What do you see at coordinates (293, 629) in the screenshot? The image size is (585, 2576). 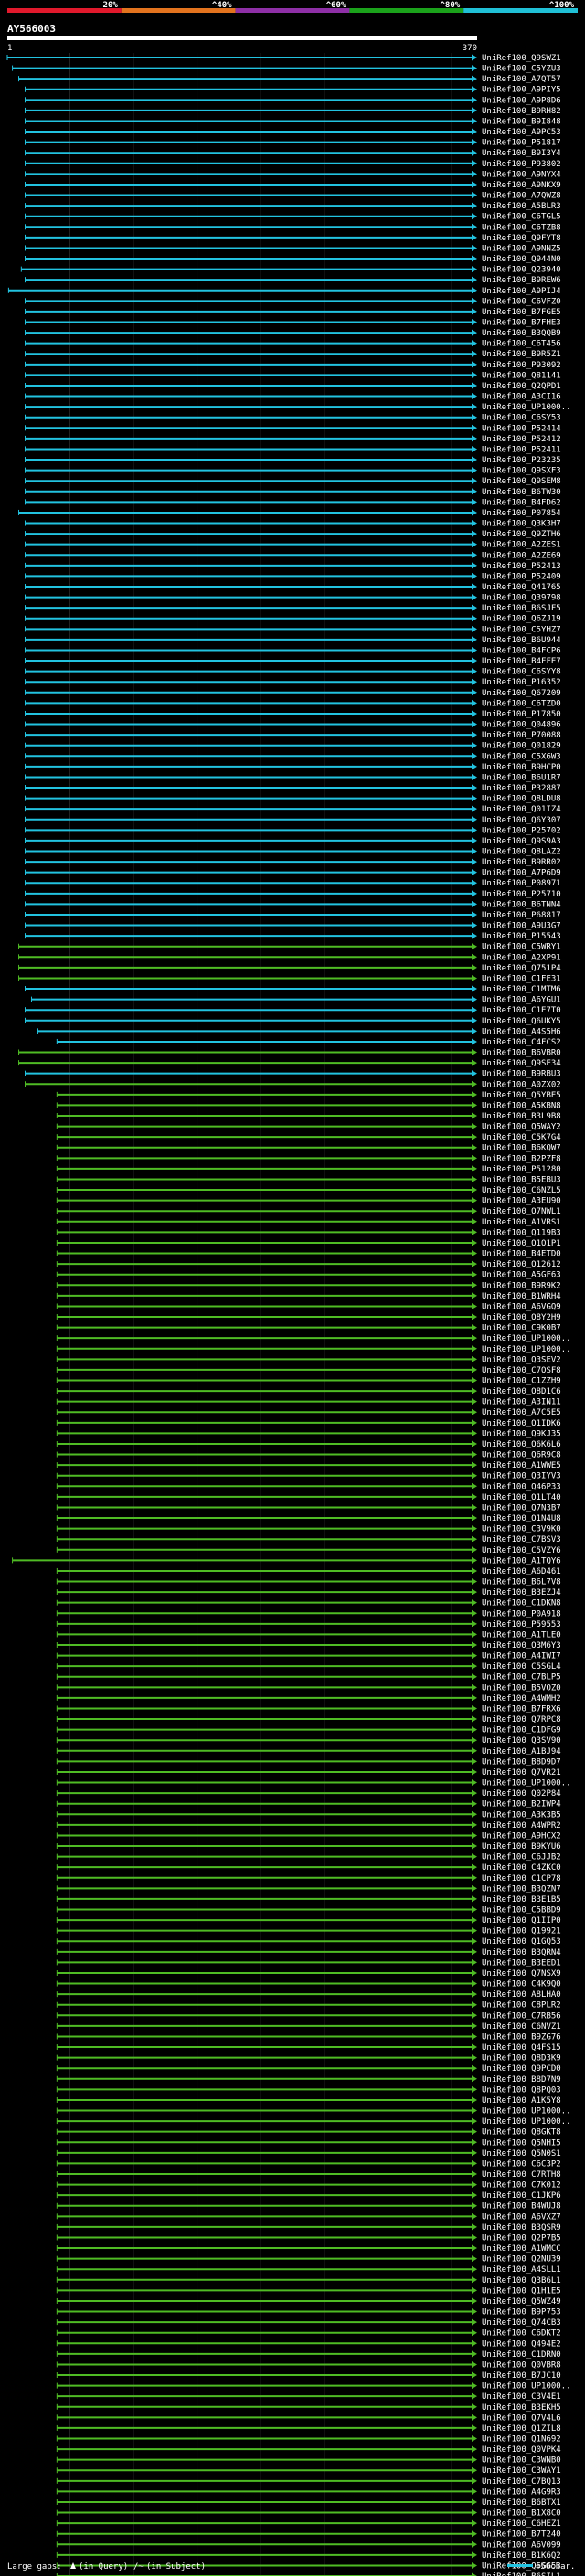 I see `hit-row: UniRef100_C5YHZ7` at bounding box center [293, 629].